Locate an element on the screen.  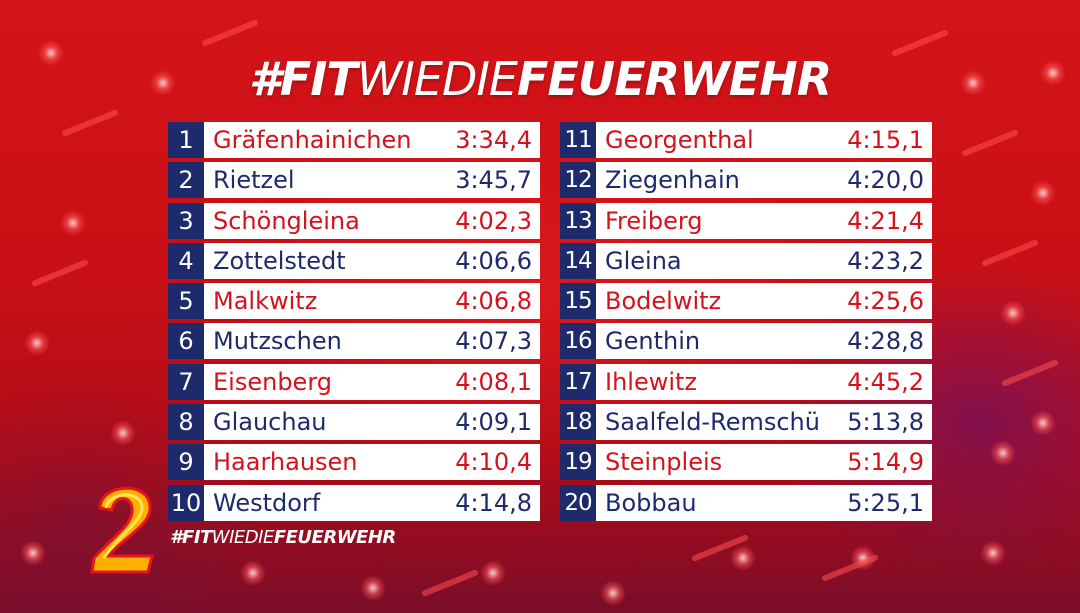
ranking-row: 5 Malkwitz 4:06,8 is located at coordinates (354, 301).